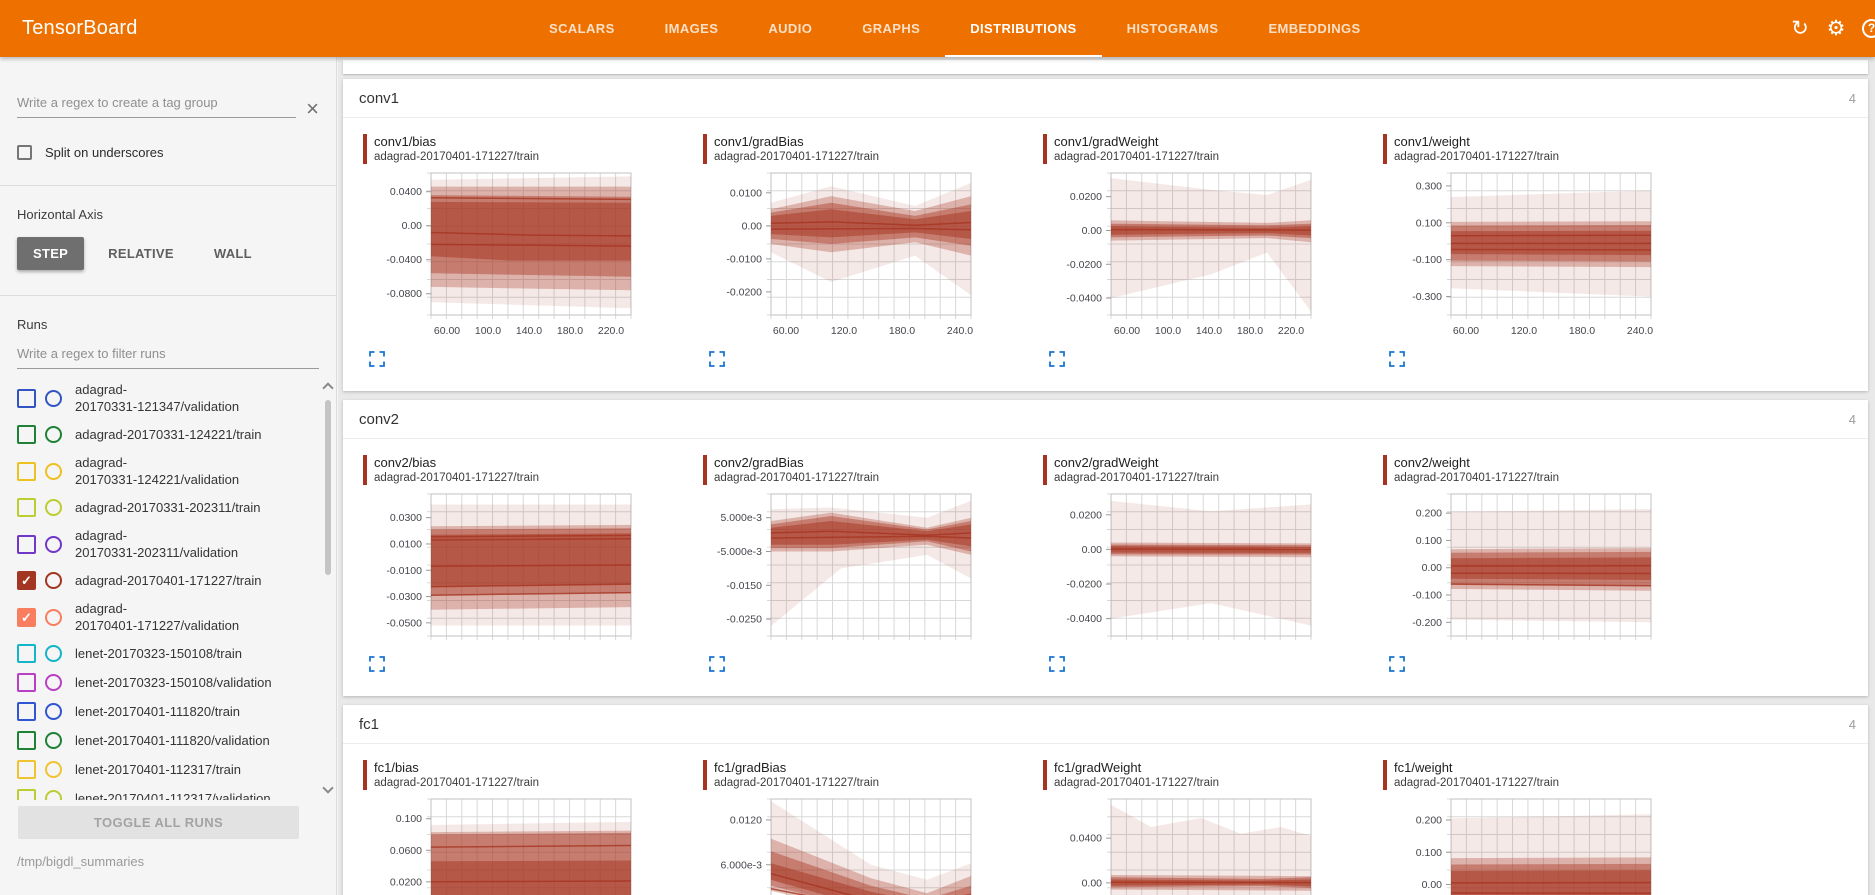  I want to click on tab-scalars: SCALARS, so click(582, 28).